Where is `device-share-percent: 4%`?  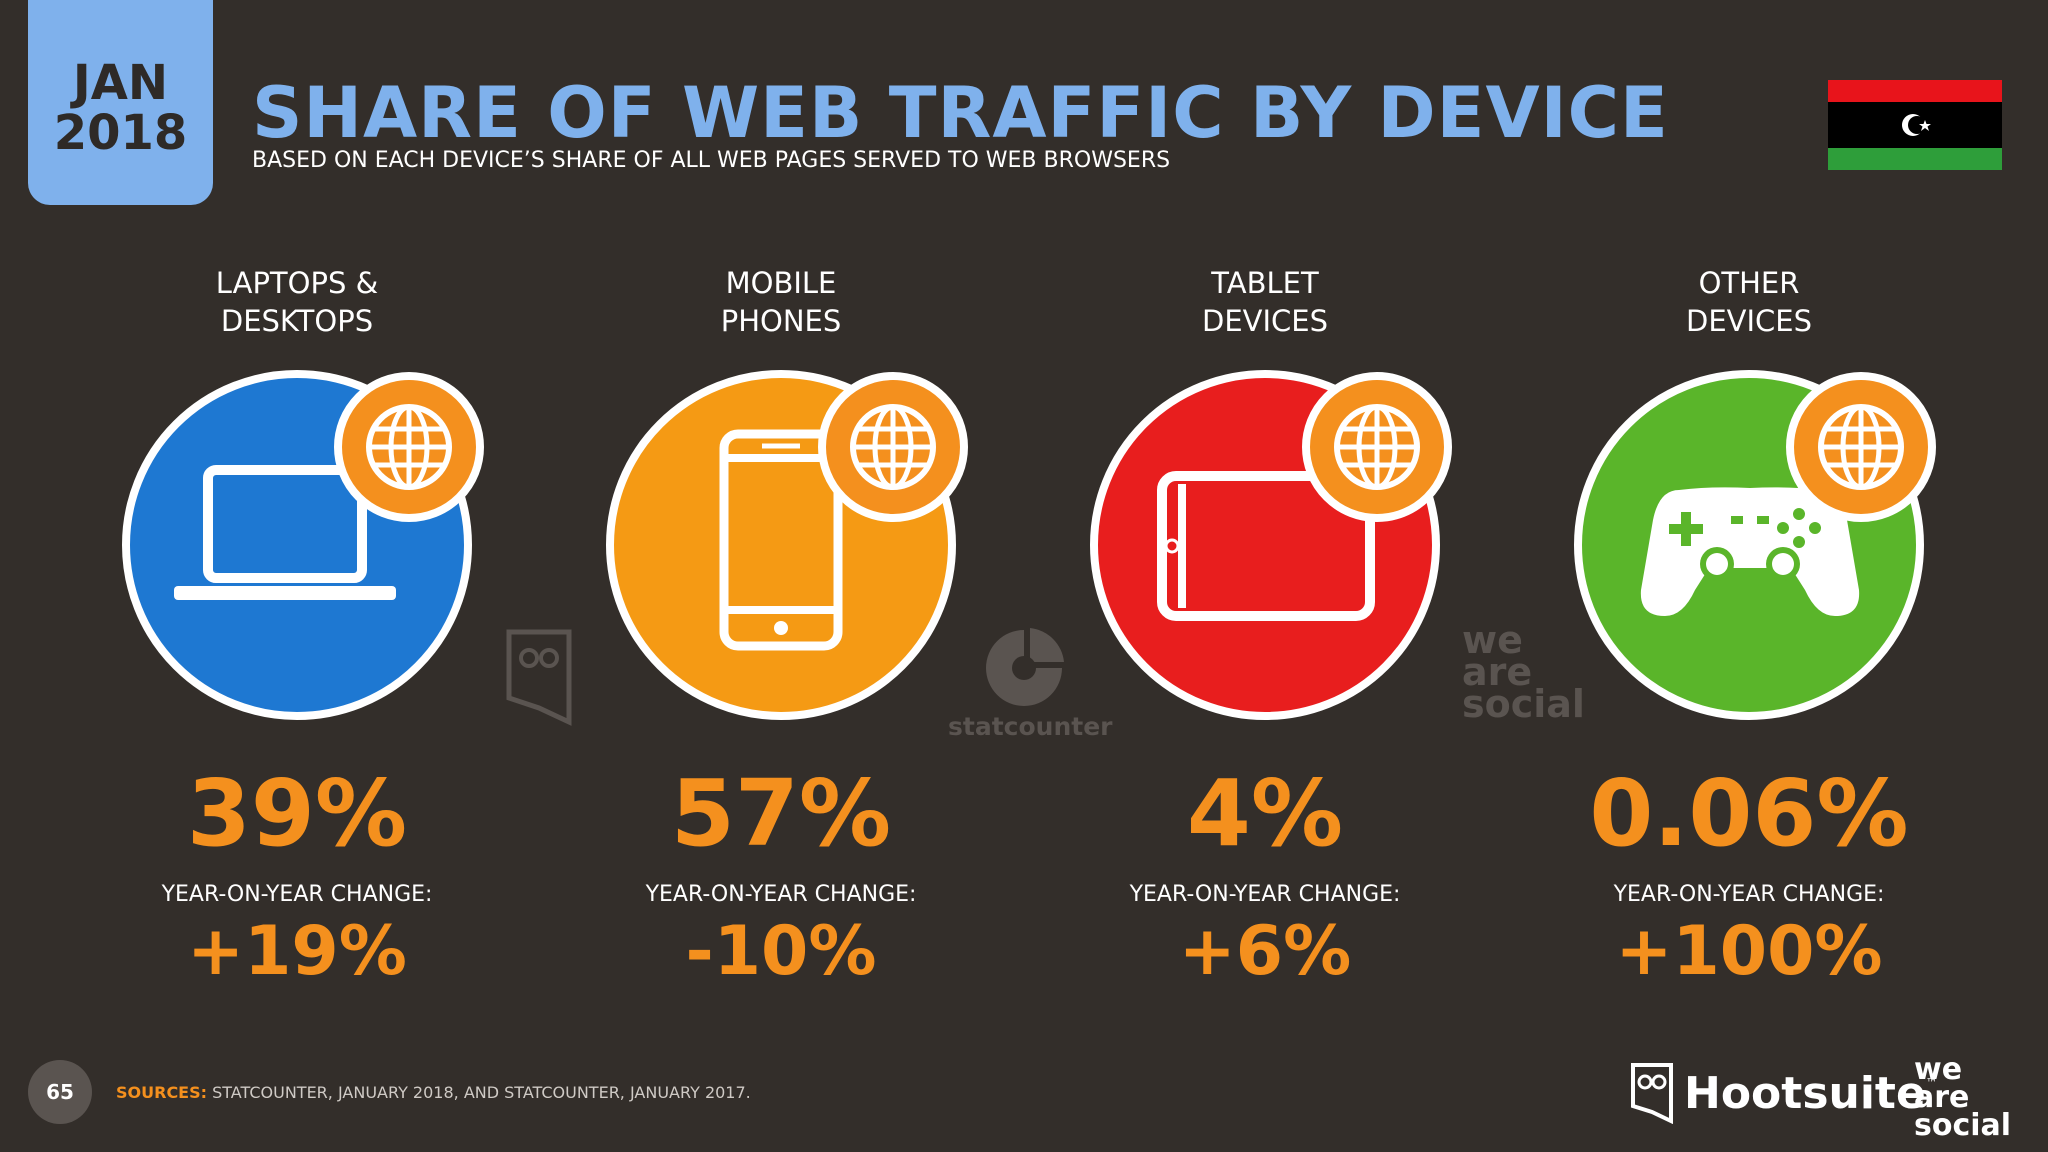
device-share-percent: 4% is located at coordinates (1265, 813).